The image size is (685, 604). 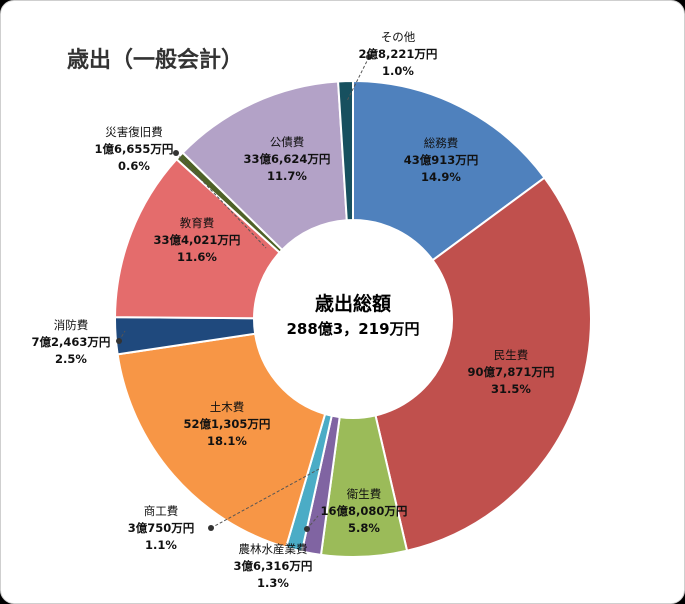 I want to click on slice-amount: 90億7,871万円, so click(x=511, y=372).